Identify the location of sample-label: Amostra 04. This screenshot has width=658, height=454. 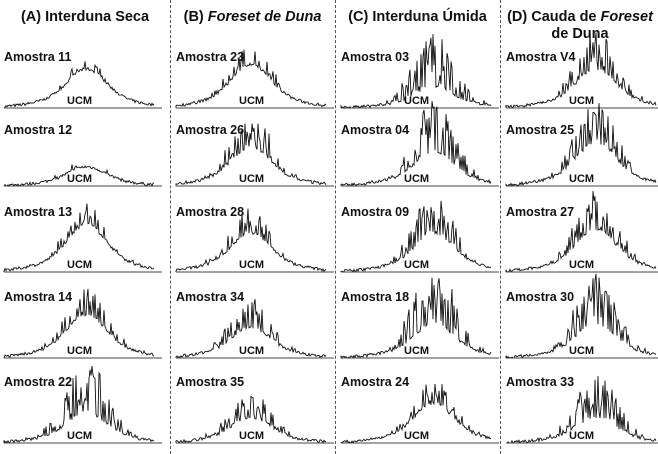
(375, 130).